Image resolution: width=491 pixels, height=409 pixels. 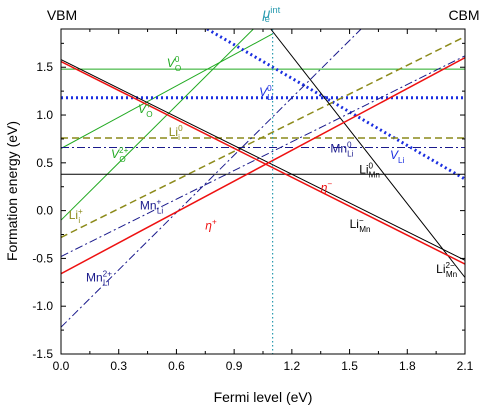 What do you see at coordinates (327, 187) in the screenshot?
I see `defect-label-15: η−` at bounding box center [327, 187].